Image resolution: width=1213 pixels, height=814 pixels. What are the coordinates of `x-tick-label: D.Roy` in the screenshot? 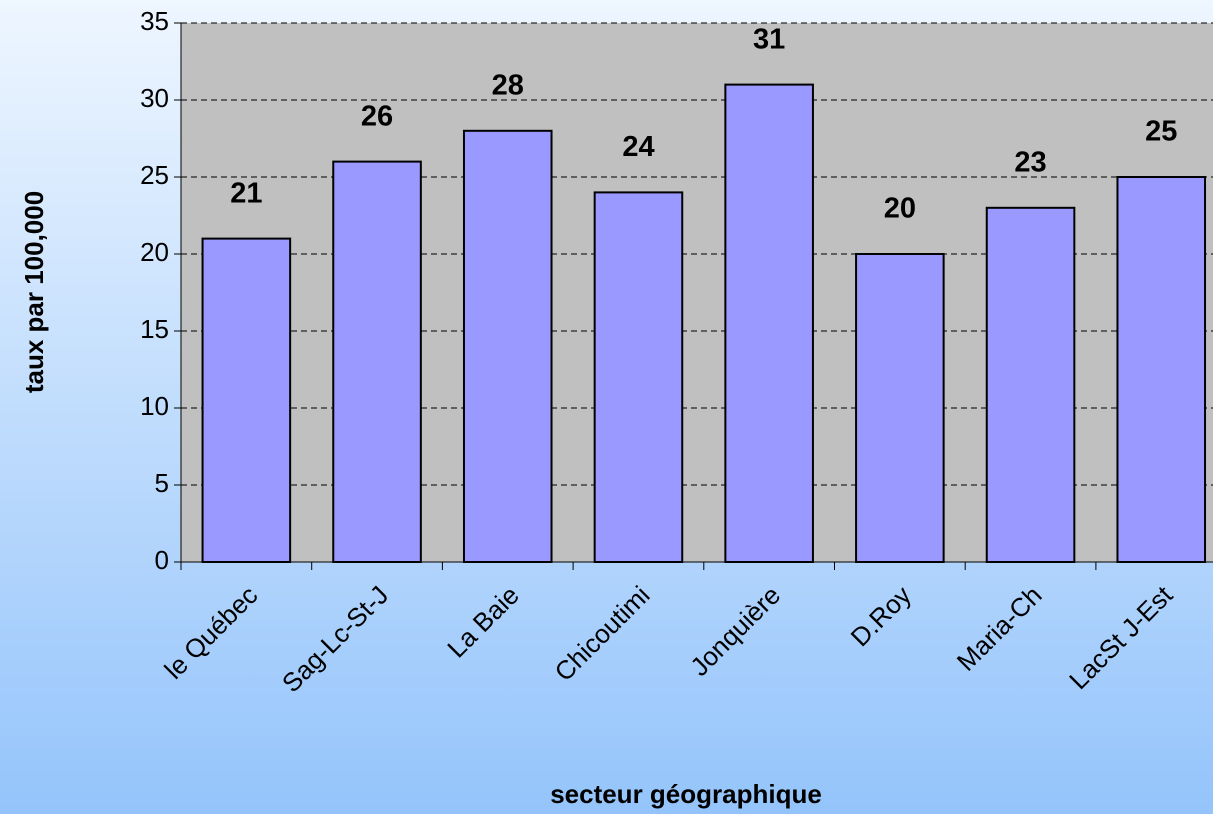 It's located at (881, 616).